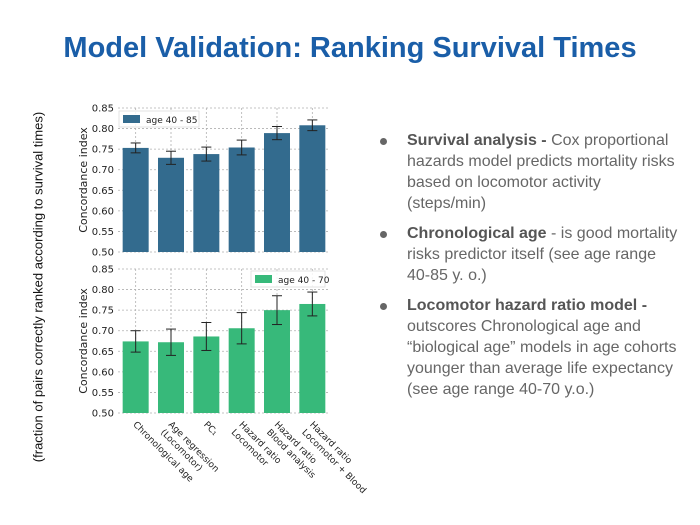 Image resolution: width=700 pixels, height=525 pixels. What do you see at coordinates (304, 281) in the screenshot?
I see `legend-label: age 40 - 70` at bounding box center [304, 281].